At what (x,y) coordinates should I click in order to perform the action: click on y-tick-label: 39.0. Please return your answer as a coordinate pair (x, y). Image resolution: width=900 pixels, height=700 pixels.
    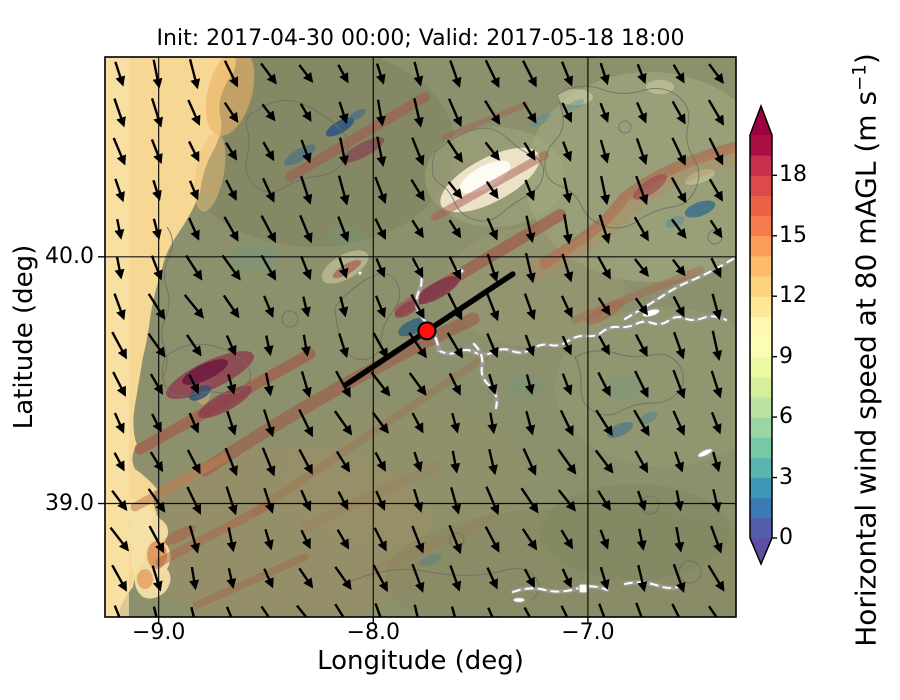
    Looking at the image, I should click on (69, 503).